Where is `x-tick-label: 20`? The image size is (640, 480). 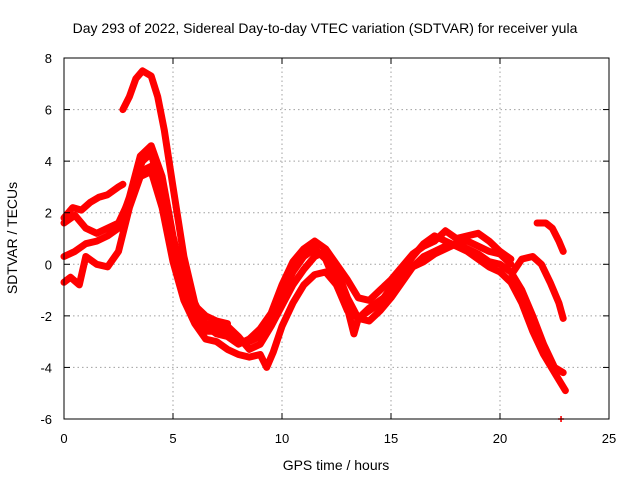
x-tick-label: 20 is located at coordinates (500, 438).